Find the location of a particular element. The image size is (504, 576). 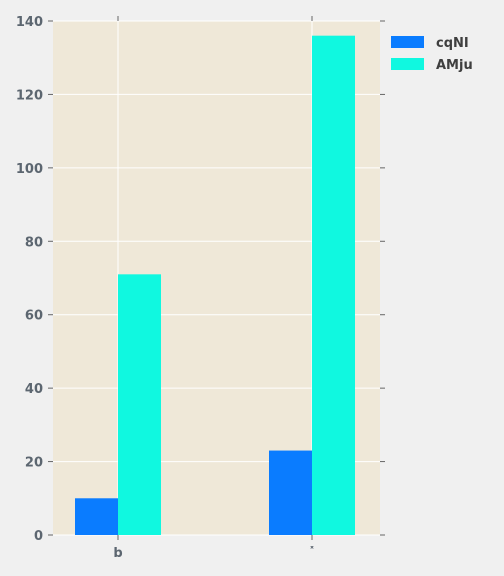

y-tick-label: 80 is located at coordinates (34, 242).